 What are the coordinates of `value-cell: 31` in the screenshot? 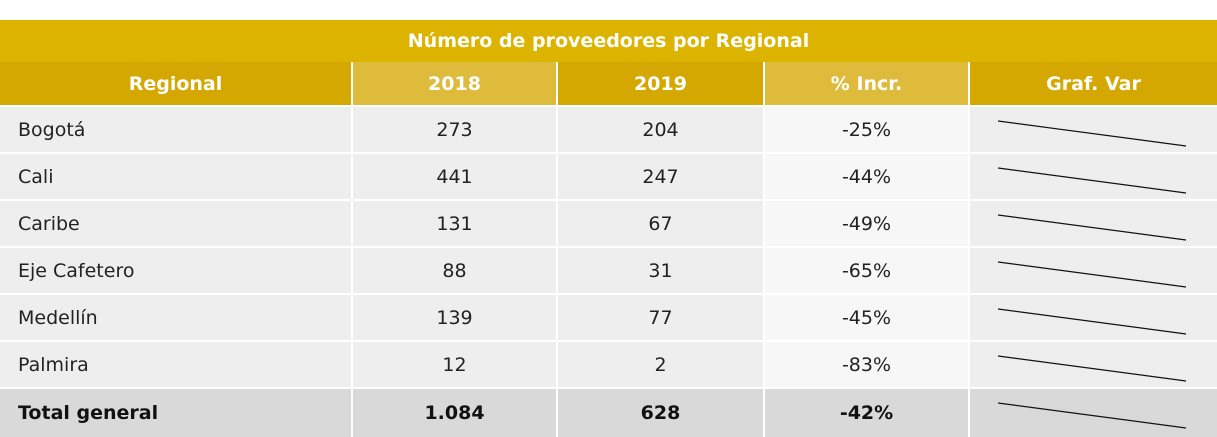 It's located at (661, 271).